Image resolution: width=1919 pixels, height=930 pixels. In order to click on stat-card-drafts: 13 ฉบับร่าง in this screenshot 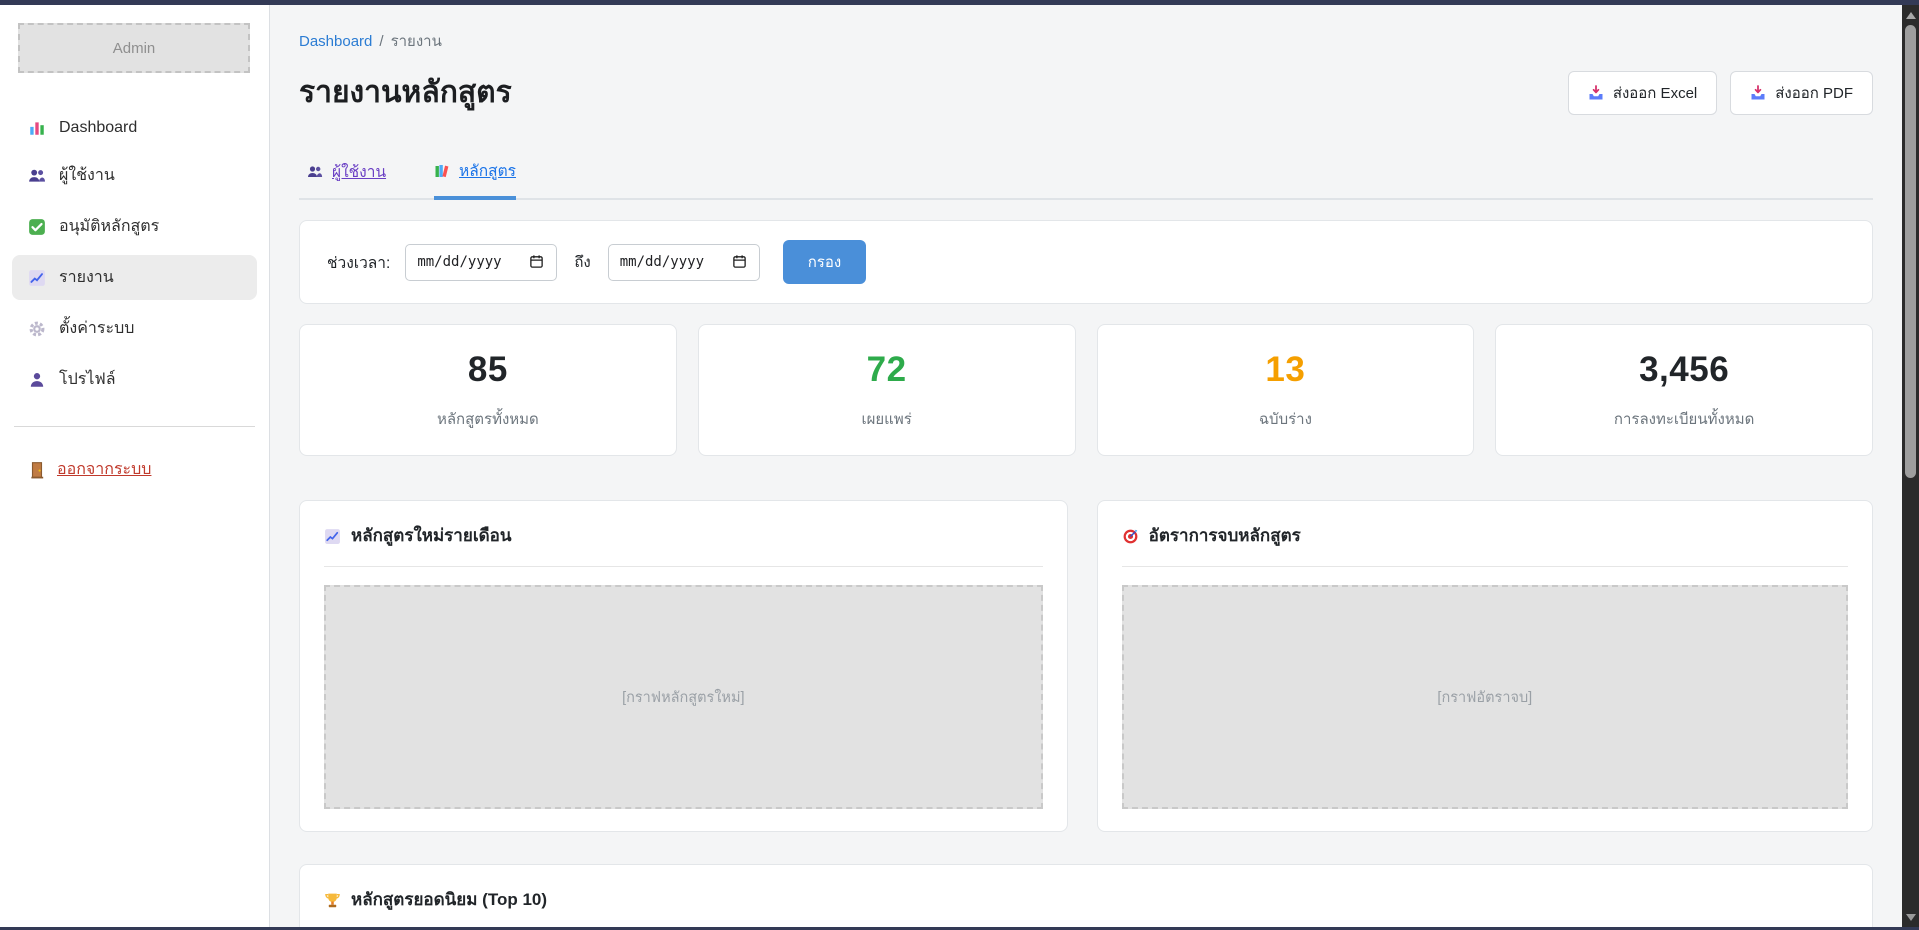, I will do `click(1285, 390)`.